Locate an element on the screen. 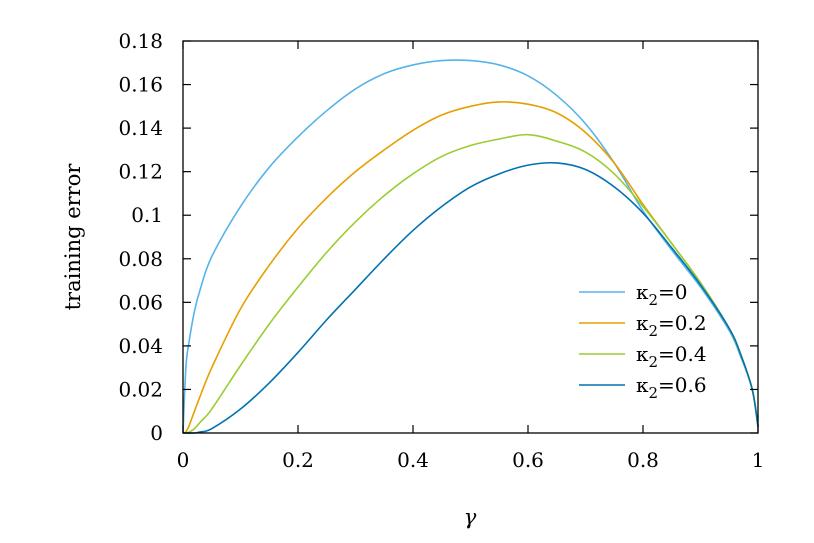 Image resolution: width=814 pixels, height=543 pixels. legend-label: κ2=0.4 is located at coordinates (671, 356).